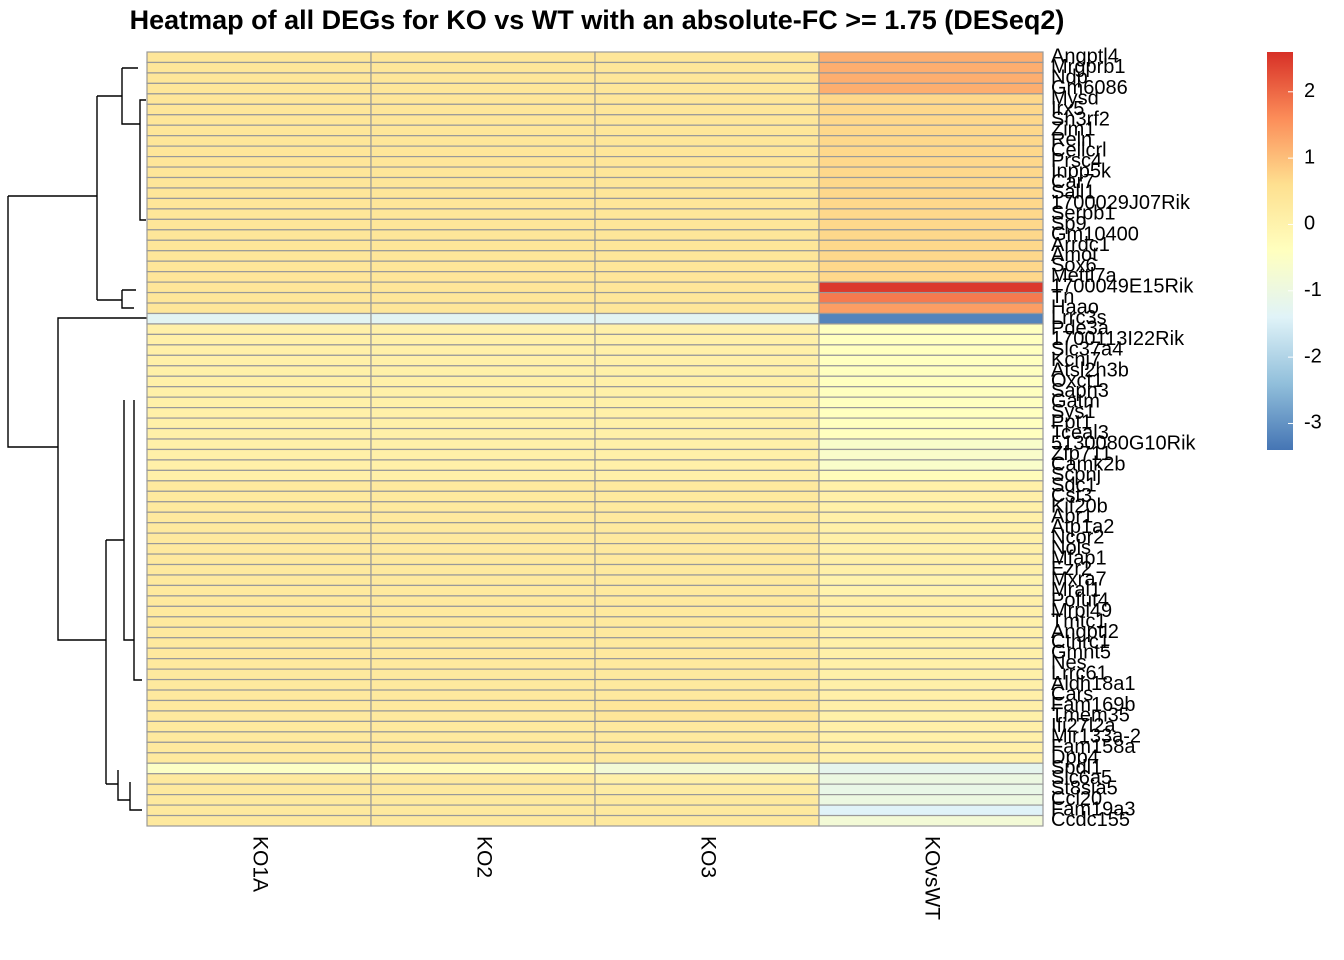 The height and width of the screenshot is (960, 1344). I want to click on row-label: Gmnt5, so click(1081, 653).